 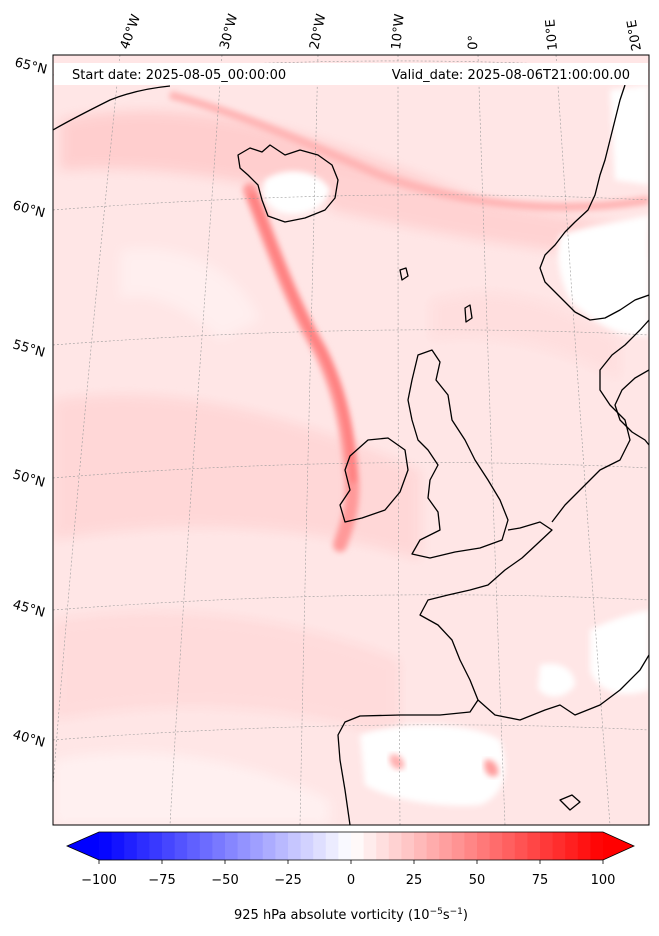 I want to click on lon-label-20w: 20°W, so click(x=318, y=31).